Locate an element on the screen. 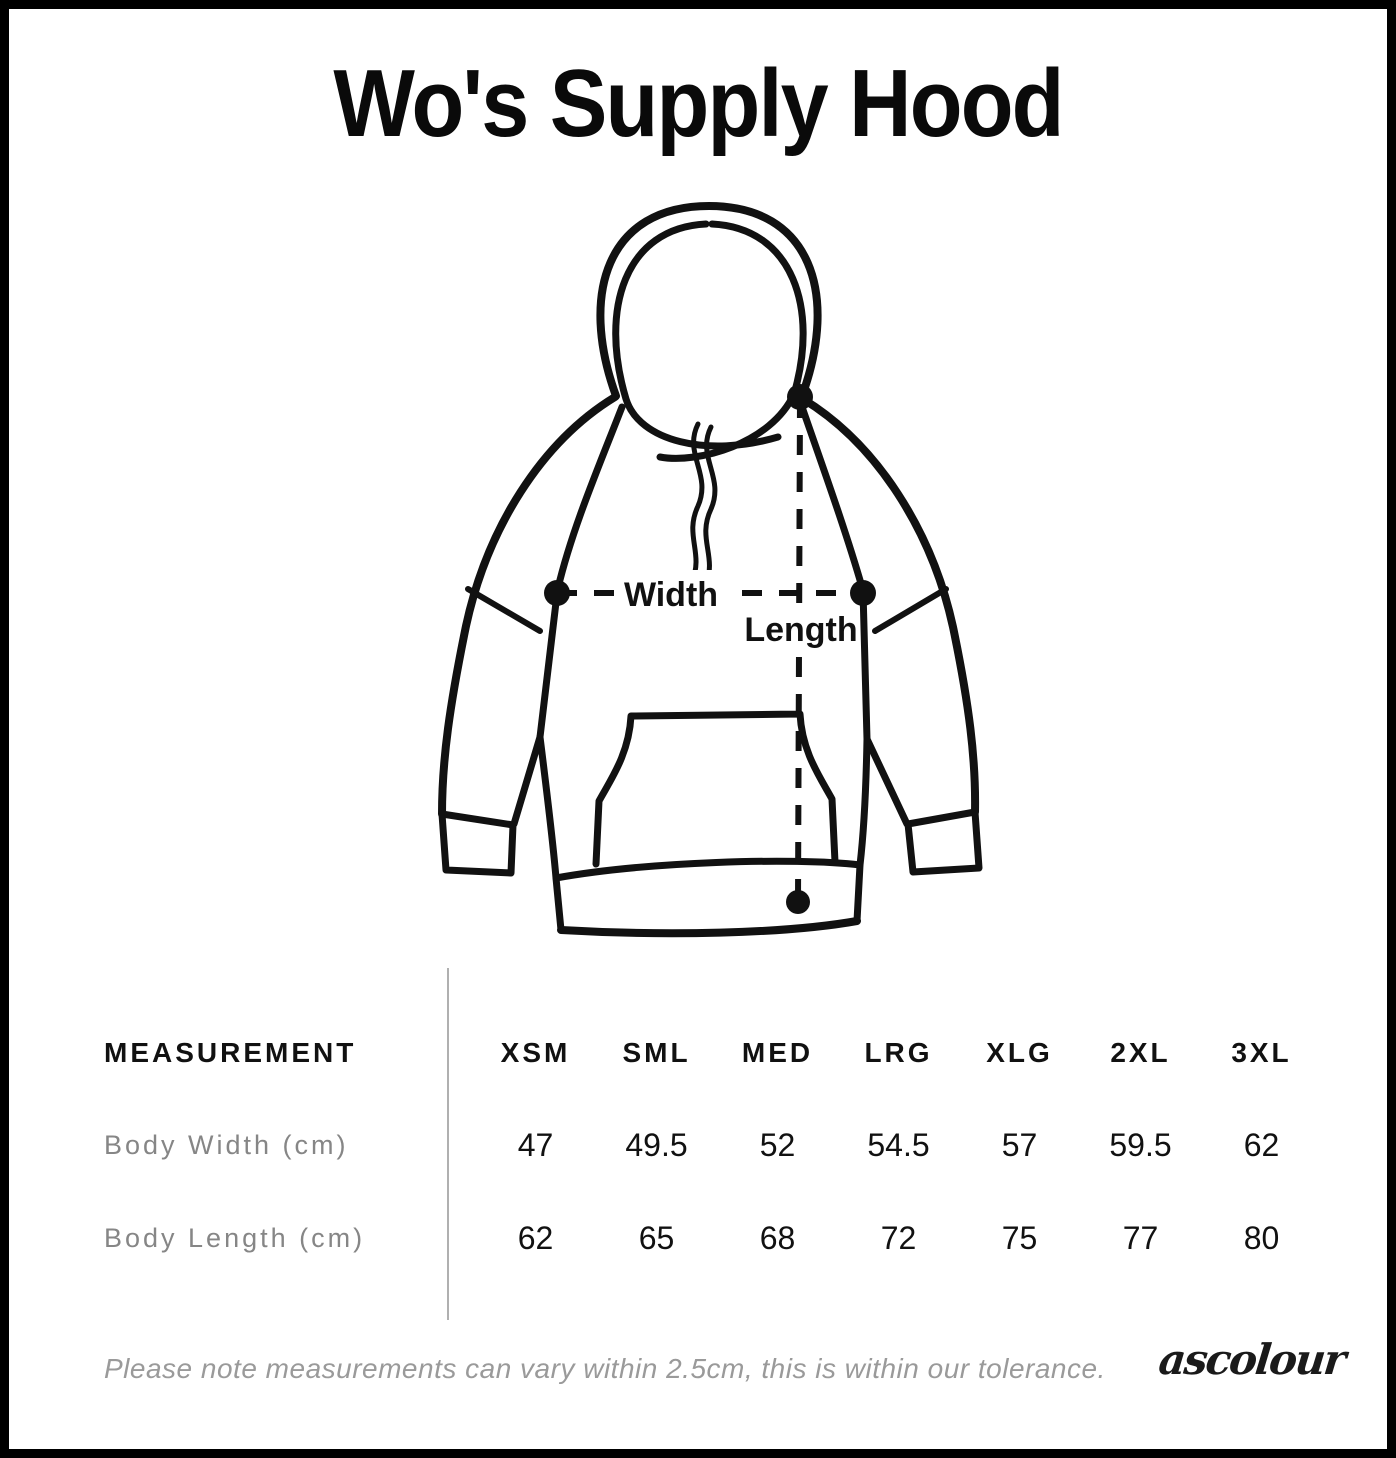 Image resolution: width=1396 pixels, height=1458 pixels. column-header-xsm: XSM is located at coordinates (535, 1052).